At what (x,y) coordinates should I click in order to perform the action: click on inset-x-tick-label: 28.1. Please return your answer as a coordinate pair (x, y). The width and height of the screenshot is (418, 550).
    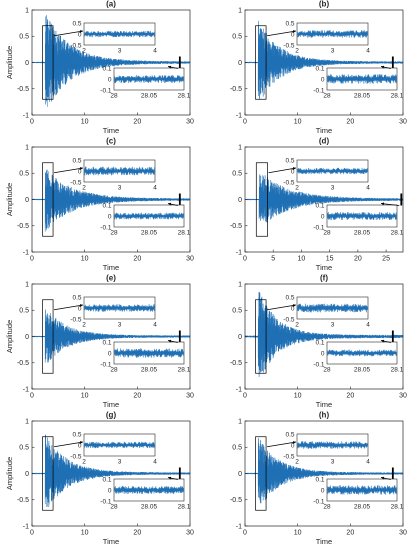
    Looking at the image, I should click on (397, 507).